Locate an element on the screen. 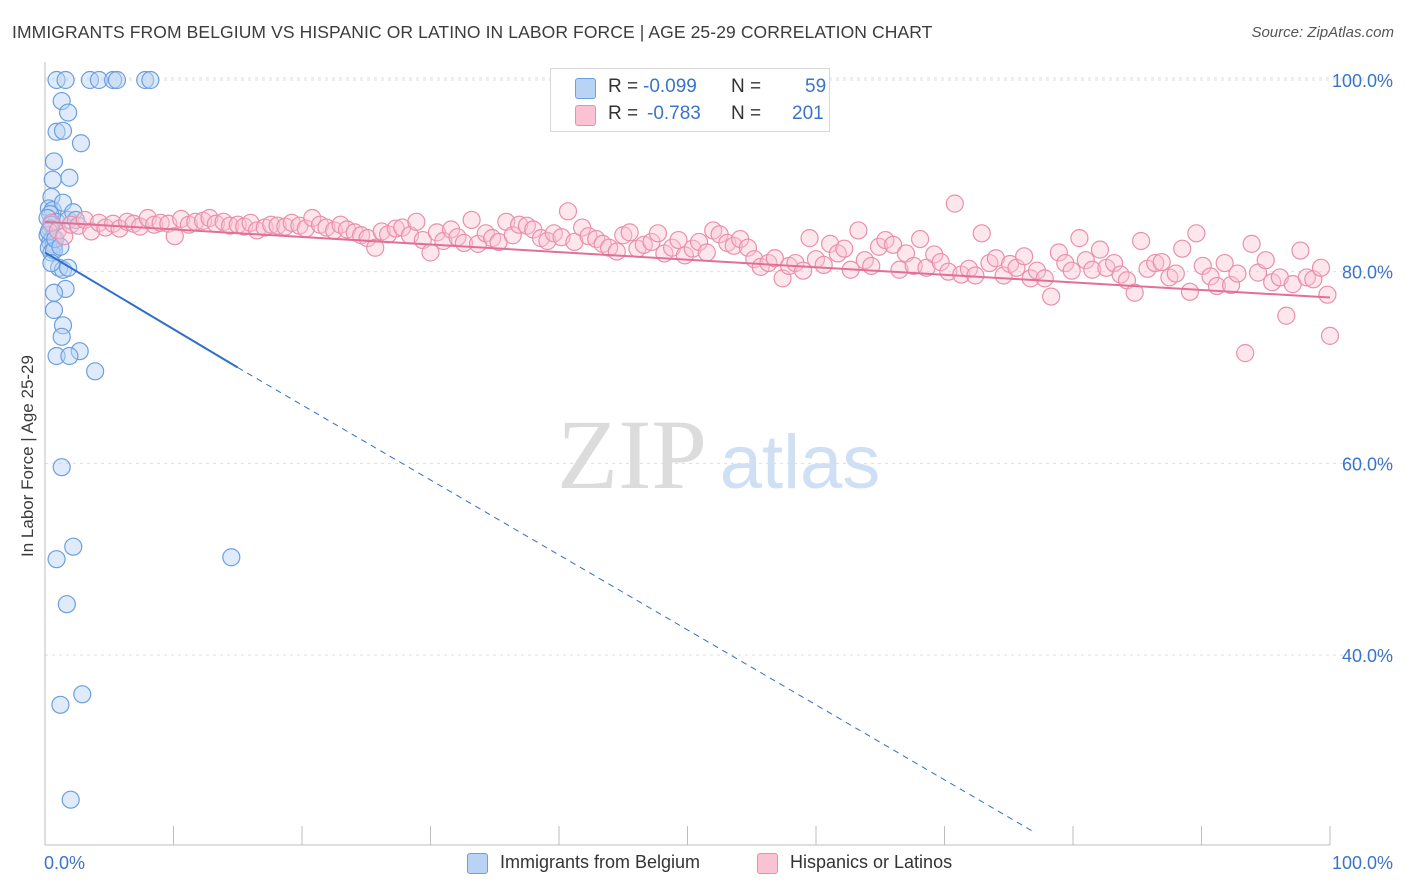 Image resolution: width=1406 pixels, height=892 pixels. trend-line-hispanic is located at coordinates (687, 259).